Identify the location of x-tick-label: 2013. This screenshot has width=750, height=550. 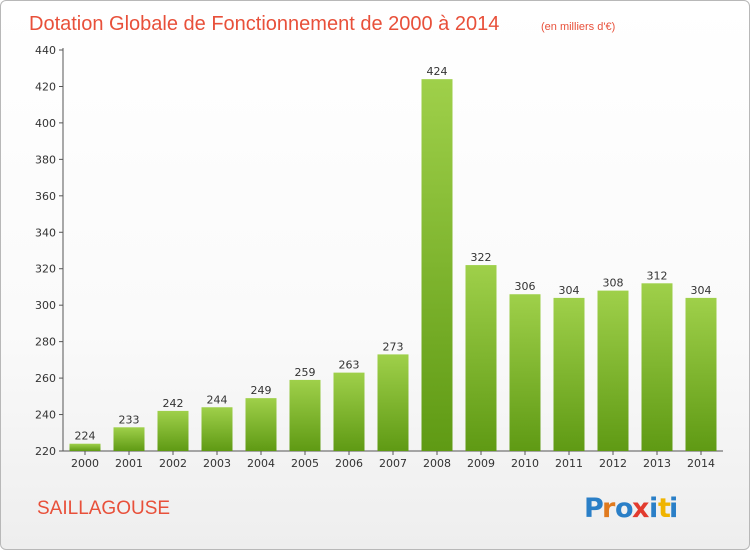
(657, 463).